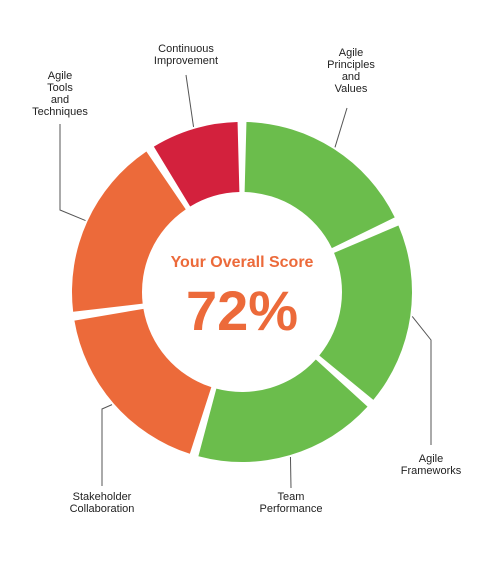  Describe the element at coordinates (128, 231) in the screenshot. I see `donut-segment-agile-tools-and-techniques` at that location.